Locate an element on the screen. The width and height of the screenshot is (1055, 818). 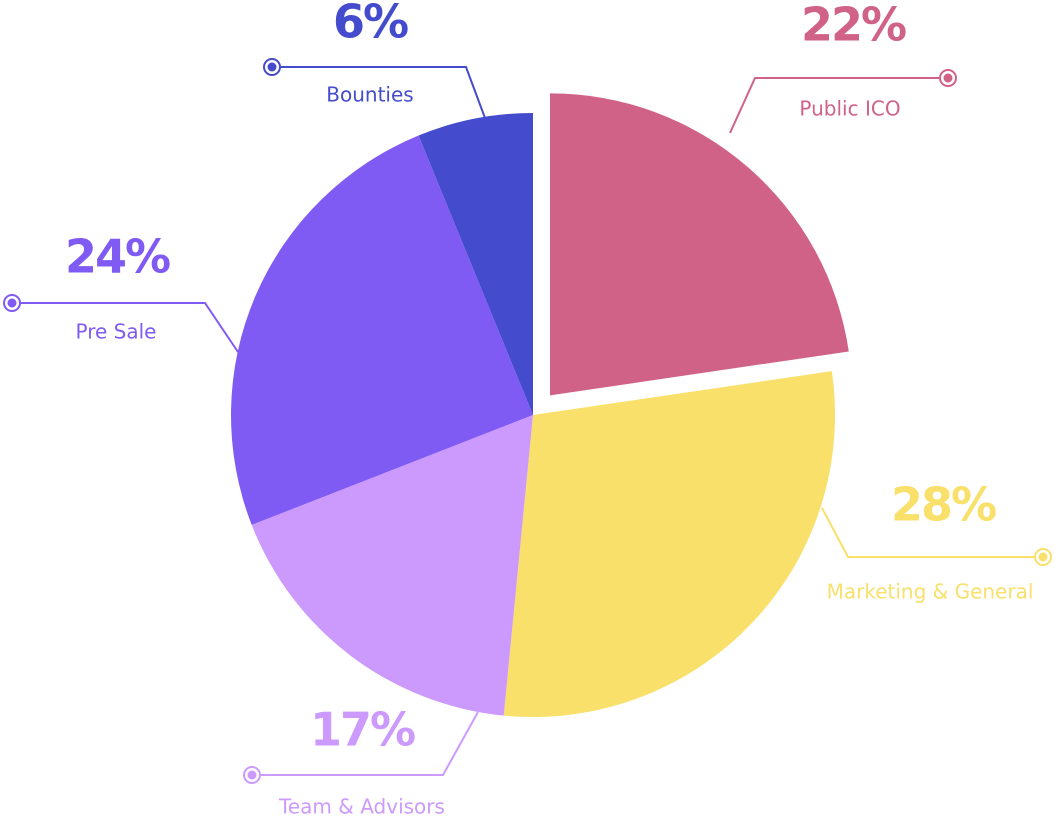
value-label: 17% is located at coordinates (362, 730).